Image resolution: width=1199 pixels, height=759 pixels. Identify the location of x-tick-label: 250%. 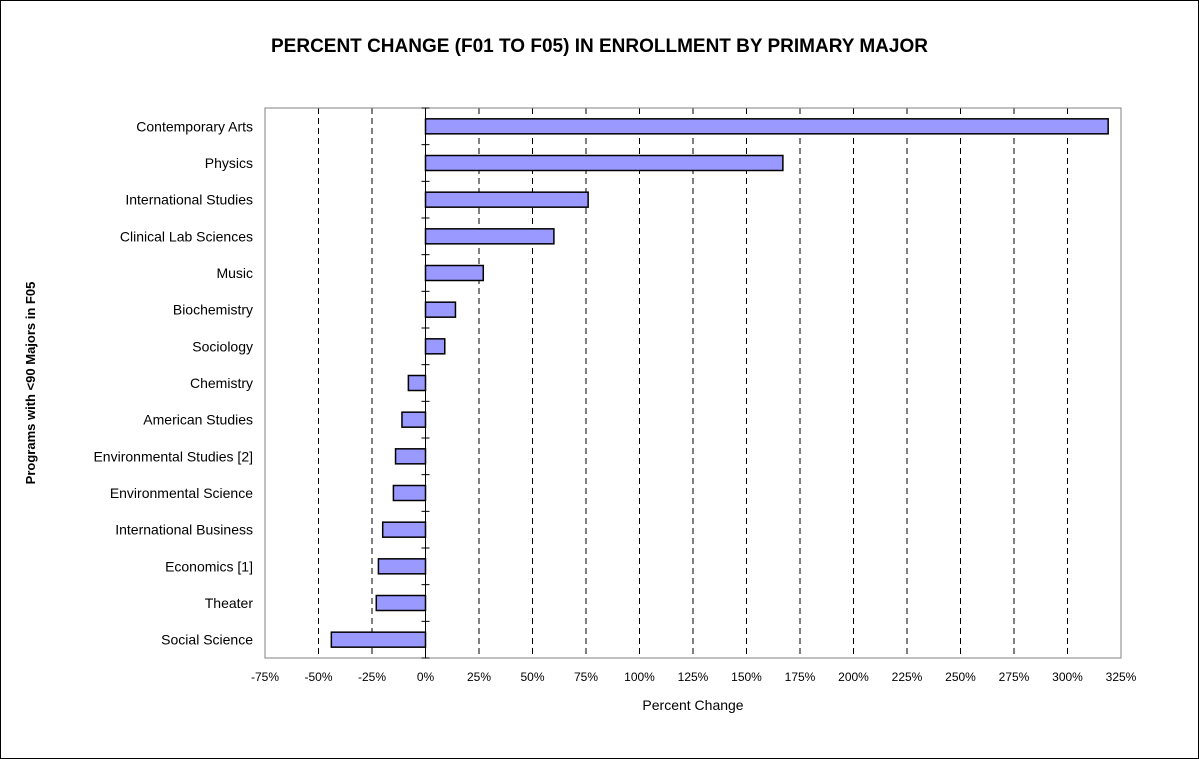
(960, 677).